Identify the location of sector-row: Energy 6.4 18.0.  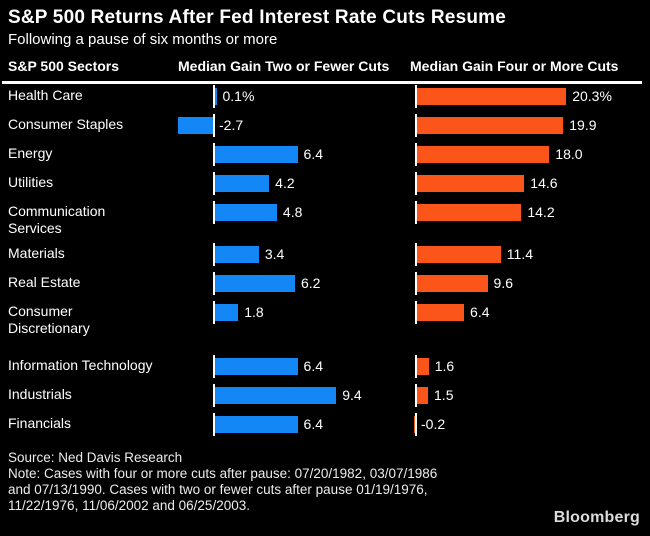
(325, 158).